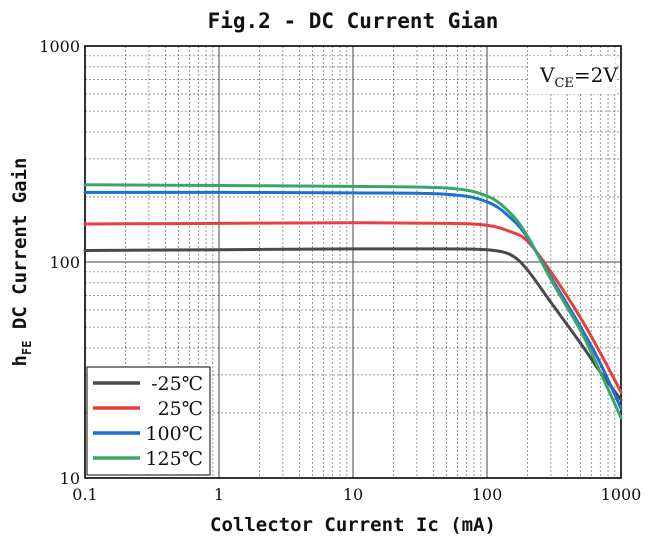 This screenshot has width=656, height=538. What do you see at coordinates (177, 384) in the screenshot?
I see `legend-label: -25℃` at bounding box center [177, 384].